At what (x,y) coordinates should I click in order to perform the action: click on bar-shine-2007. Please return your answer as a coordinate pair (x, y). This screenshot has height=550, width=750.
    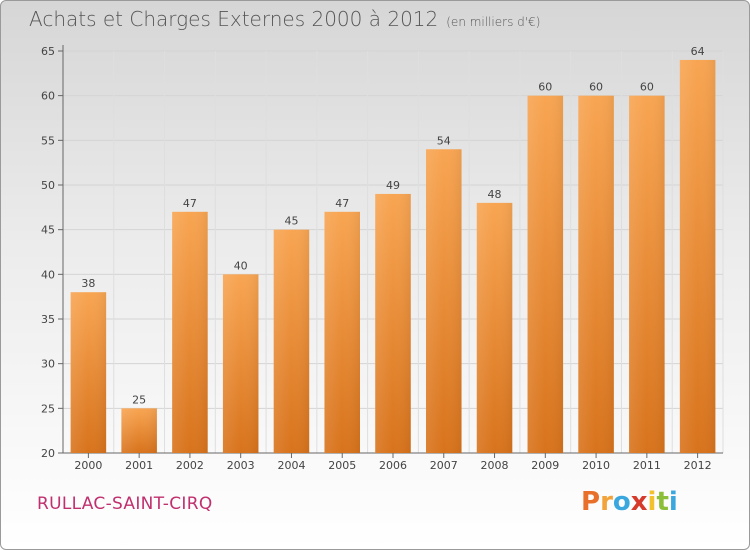
    Looking at the image, I should click on (444, 301).